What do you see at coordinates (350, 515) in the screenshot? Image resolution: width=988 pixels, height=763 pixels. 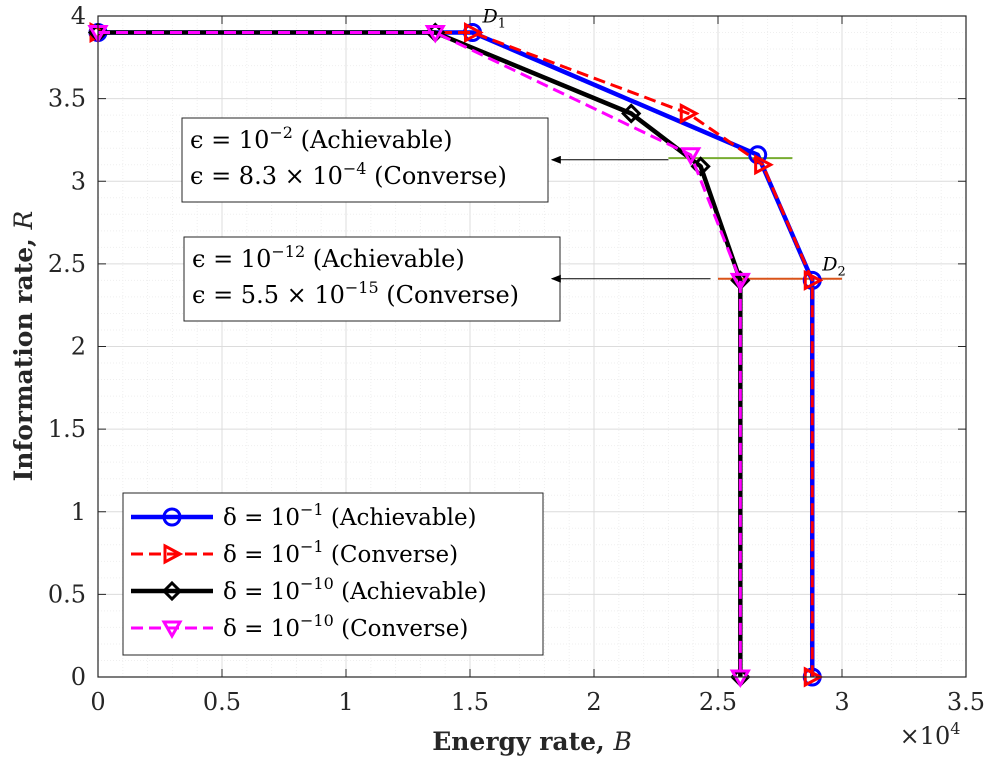 I see `legend-label: δ = 10−1 (Achievable)` at bounding box center [350, 515].